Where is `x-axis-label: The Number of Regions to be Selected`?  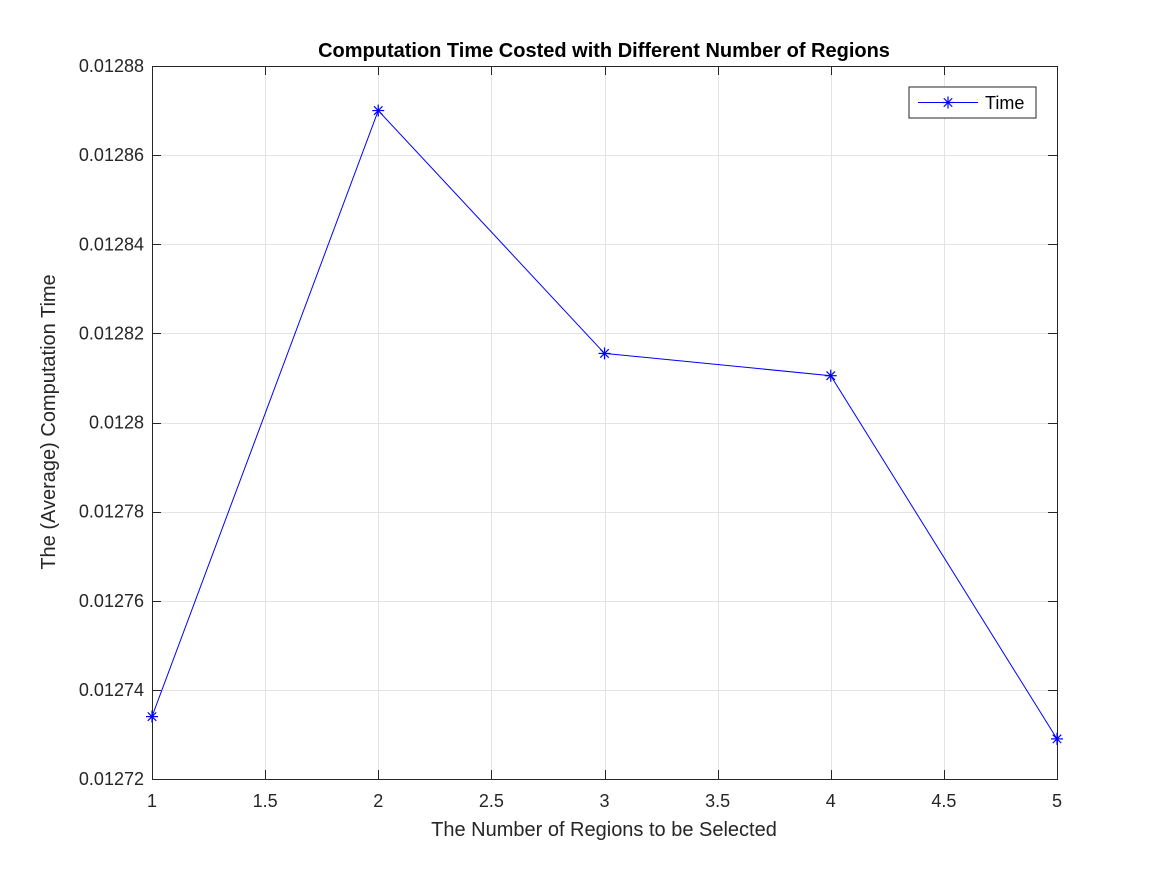
x-axis-label: The Number of Regions to be Selected is located at coordinates (604, 830).